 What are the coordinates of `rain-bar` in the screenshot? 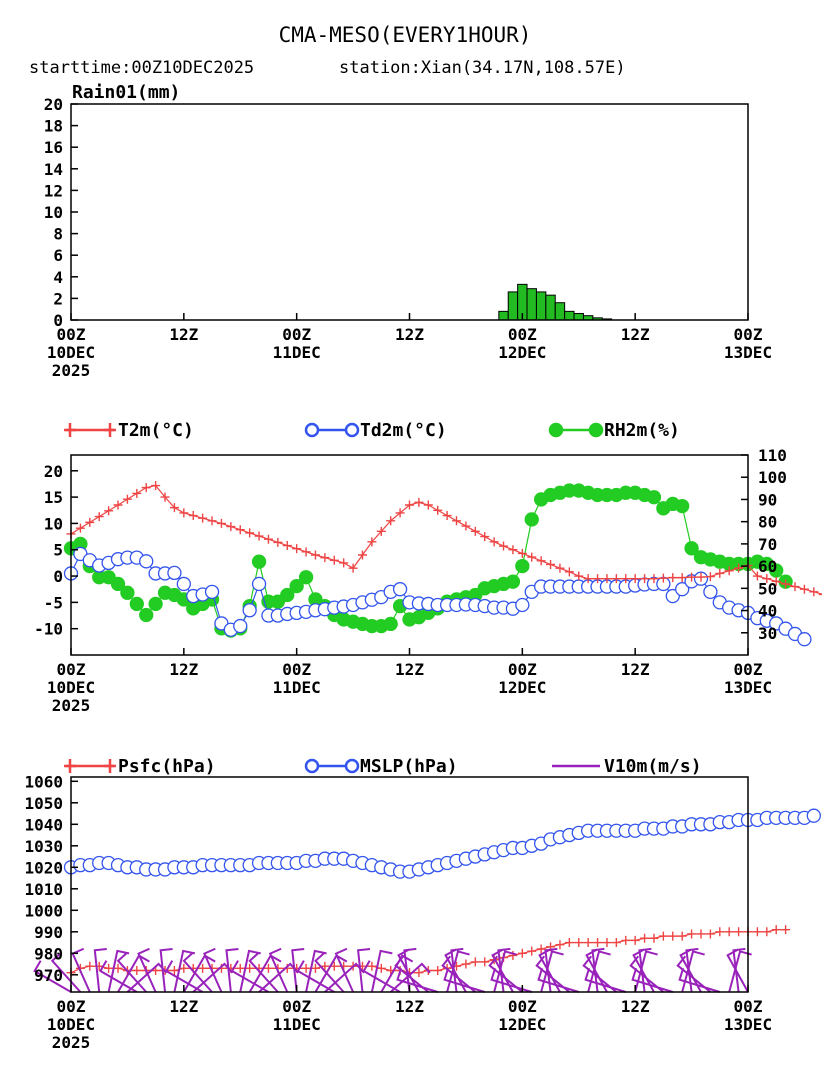 It's located at (560, 311).